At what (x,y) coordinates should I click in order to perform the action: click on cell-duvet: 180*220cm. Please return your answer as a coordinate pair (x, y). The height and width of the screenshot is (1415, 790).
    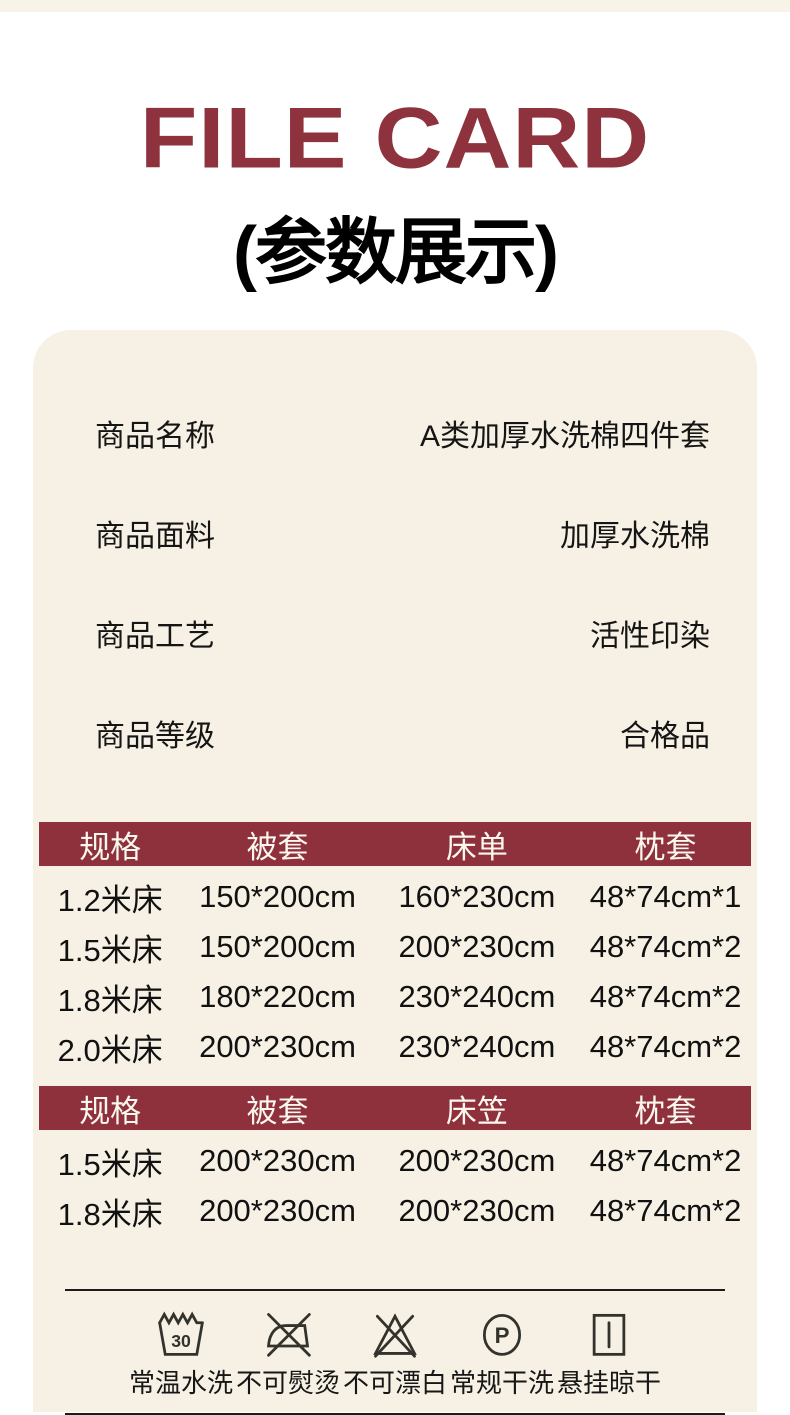
    Looking at the image, I should click on (277, 996).